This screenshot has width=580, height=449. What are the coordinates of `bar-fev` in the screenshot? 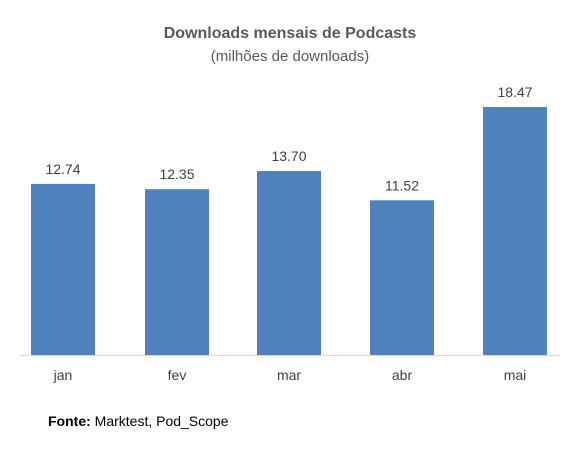 It's located at (177, 272).